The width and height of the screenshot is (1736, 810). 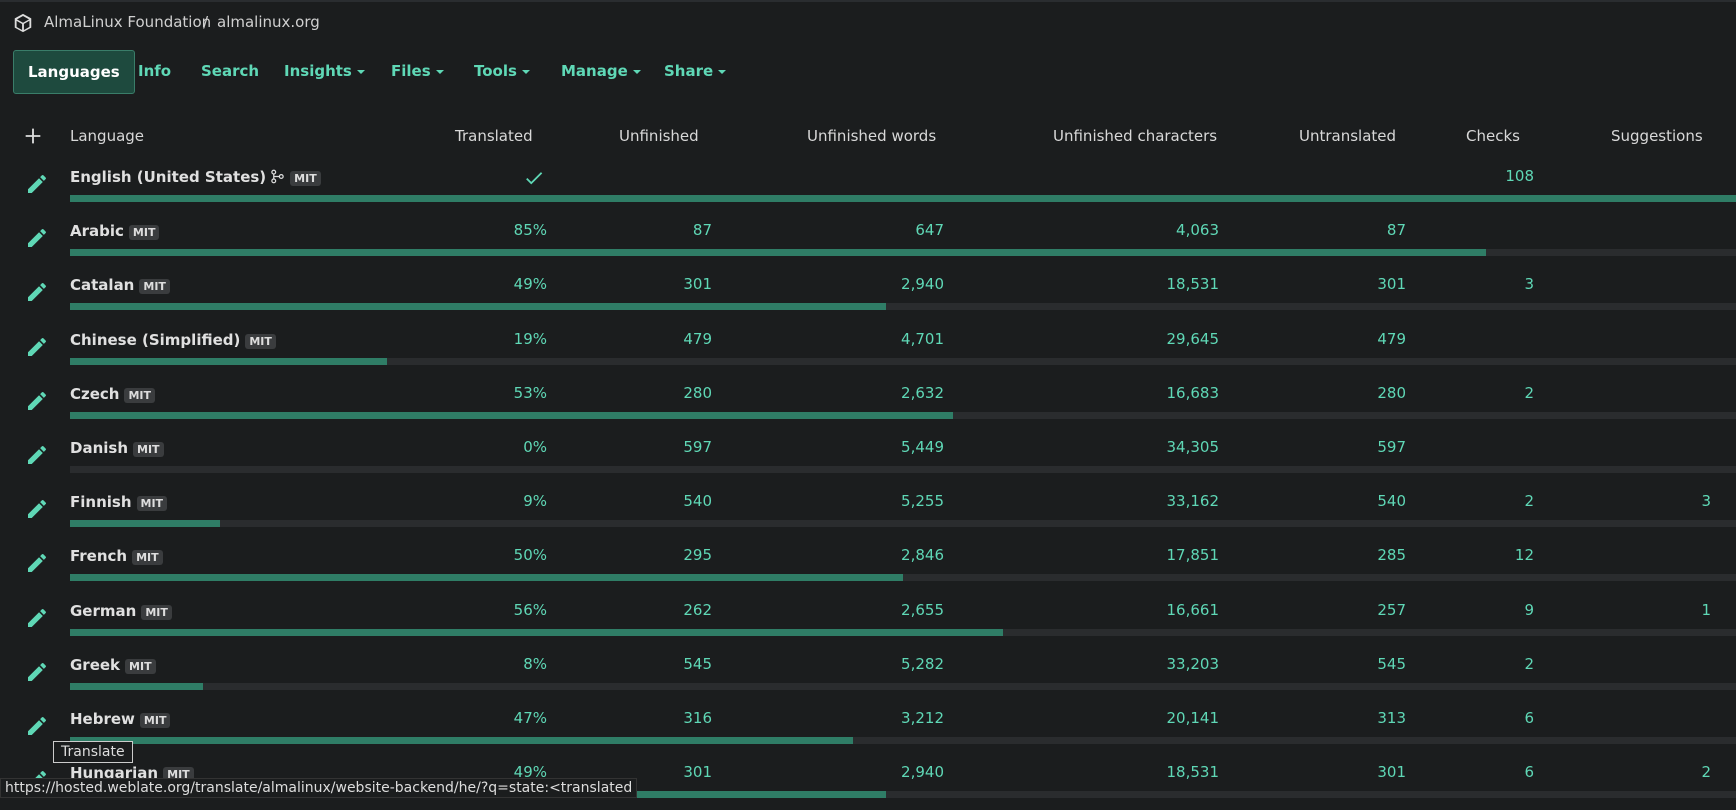 What do you see at coordinates (1529, 284) in the screenshot?
I see `cell-checks: 3` at bounding box center [1529, 284].